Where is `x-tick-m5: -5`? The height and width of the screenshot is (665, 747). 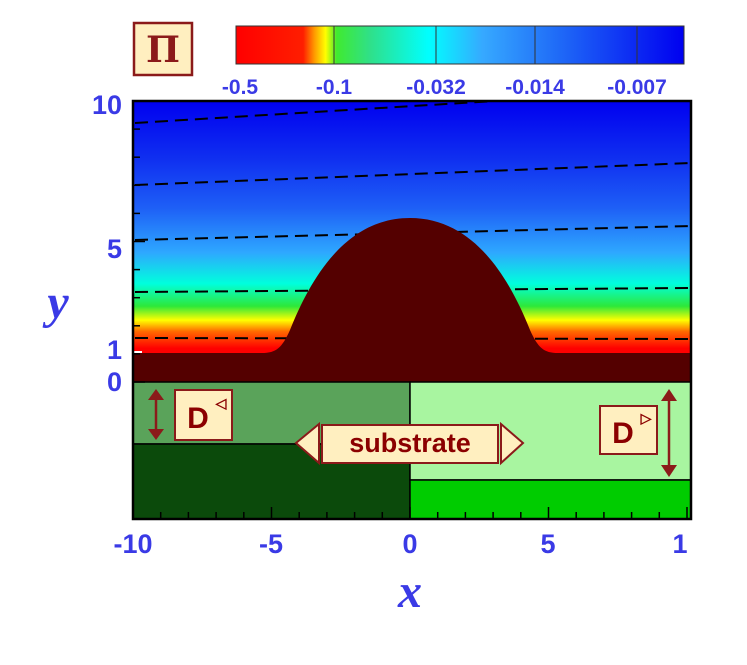
x-tick-m5: -5 is located at coordinates (271, 544).